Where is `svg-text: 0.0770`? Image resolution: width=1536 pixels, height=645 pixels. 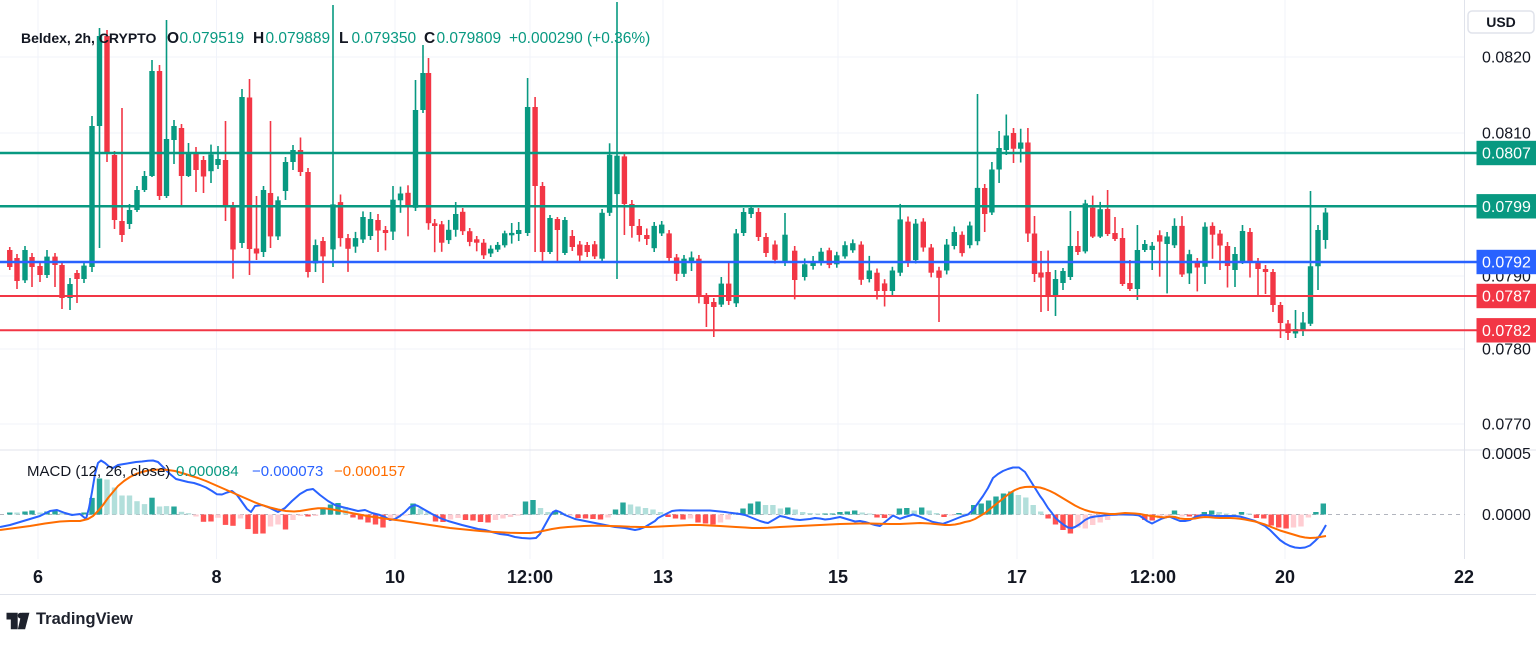
svg-text: 0.0770 is located at coordinates (1506, 425).